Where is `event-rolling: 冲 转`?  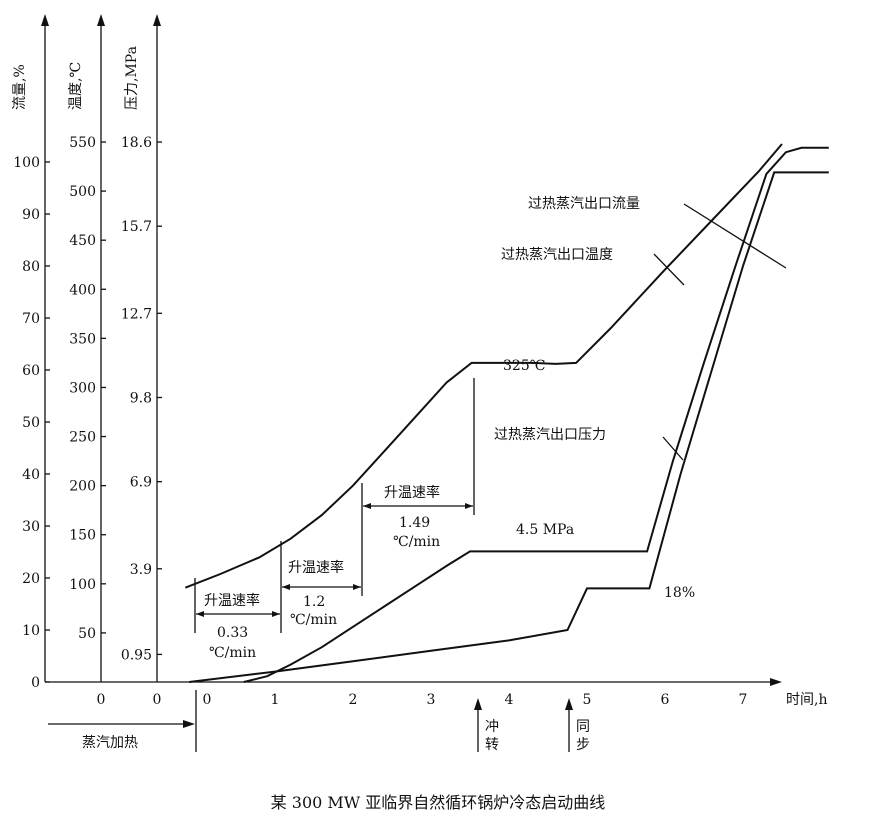
event-rolling: 冲 转 is located at coordinates (486, 725).